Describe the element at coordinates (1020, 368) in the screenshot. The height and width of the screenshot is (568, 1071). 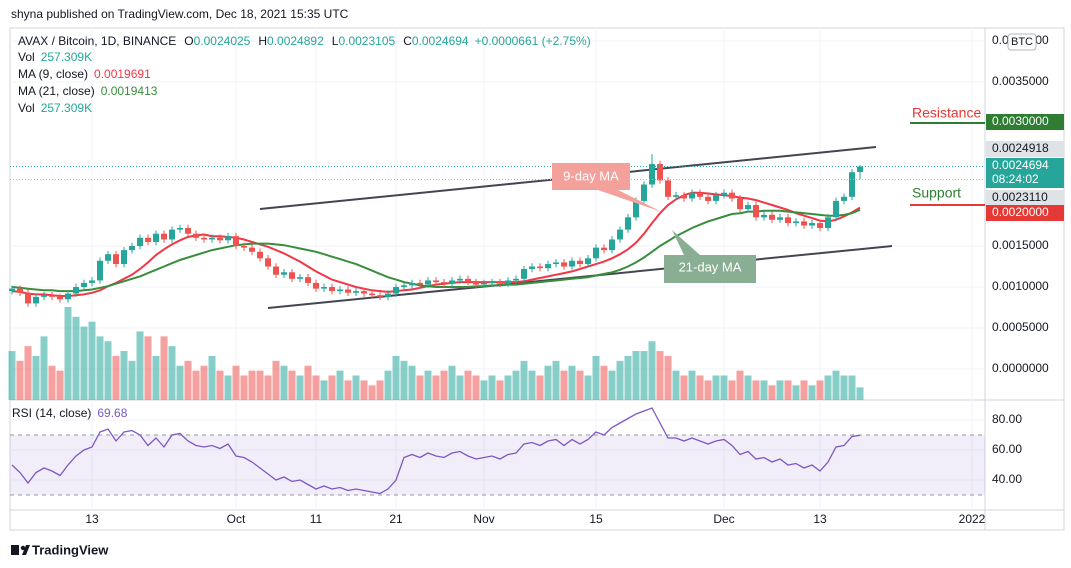
I see `y-tick-label: 0.0000000` at that location.